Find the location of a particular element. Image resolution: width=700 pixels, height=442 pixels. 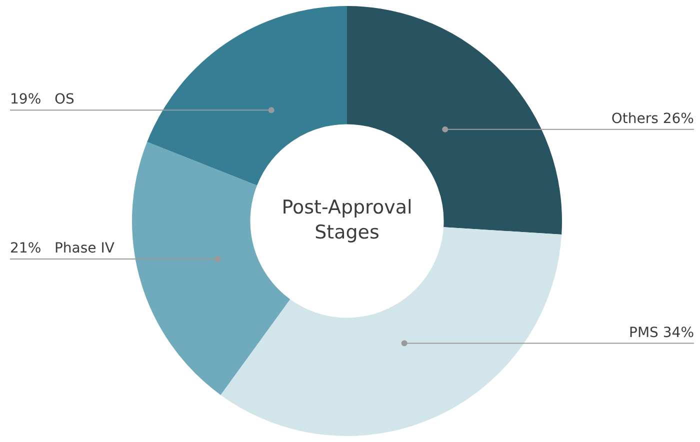

slice-label: PMS 34% is located at coordinates (661, 332).